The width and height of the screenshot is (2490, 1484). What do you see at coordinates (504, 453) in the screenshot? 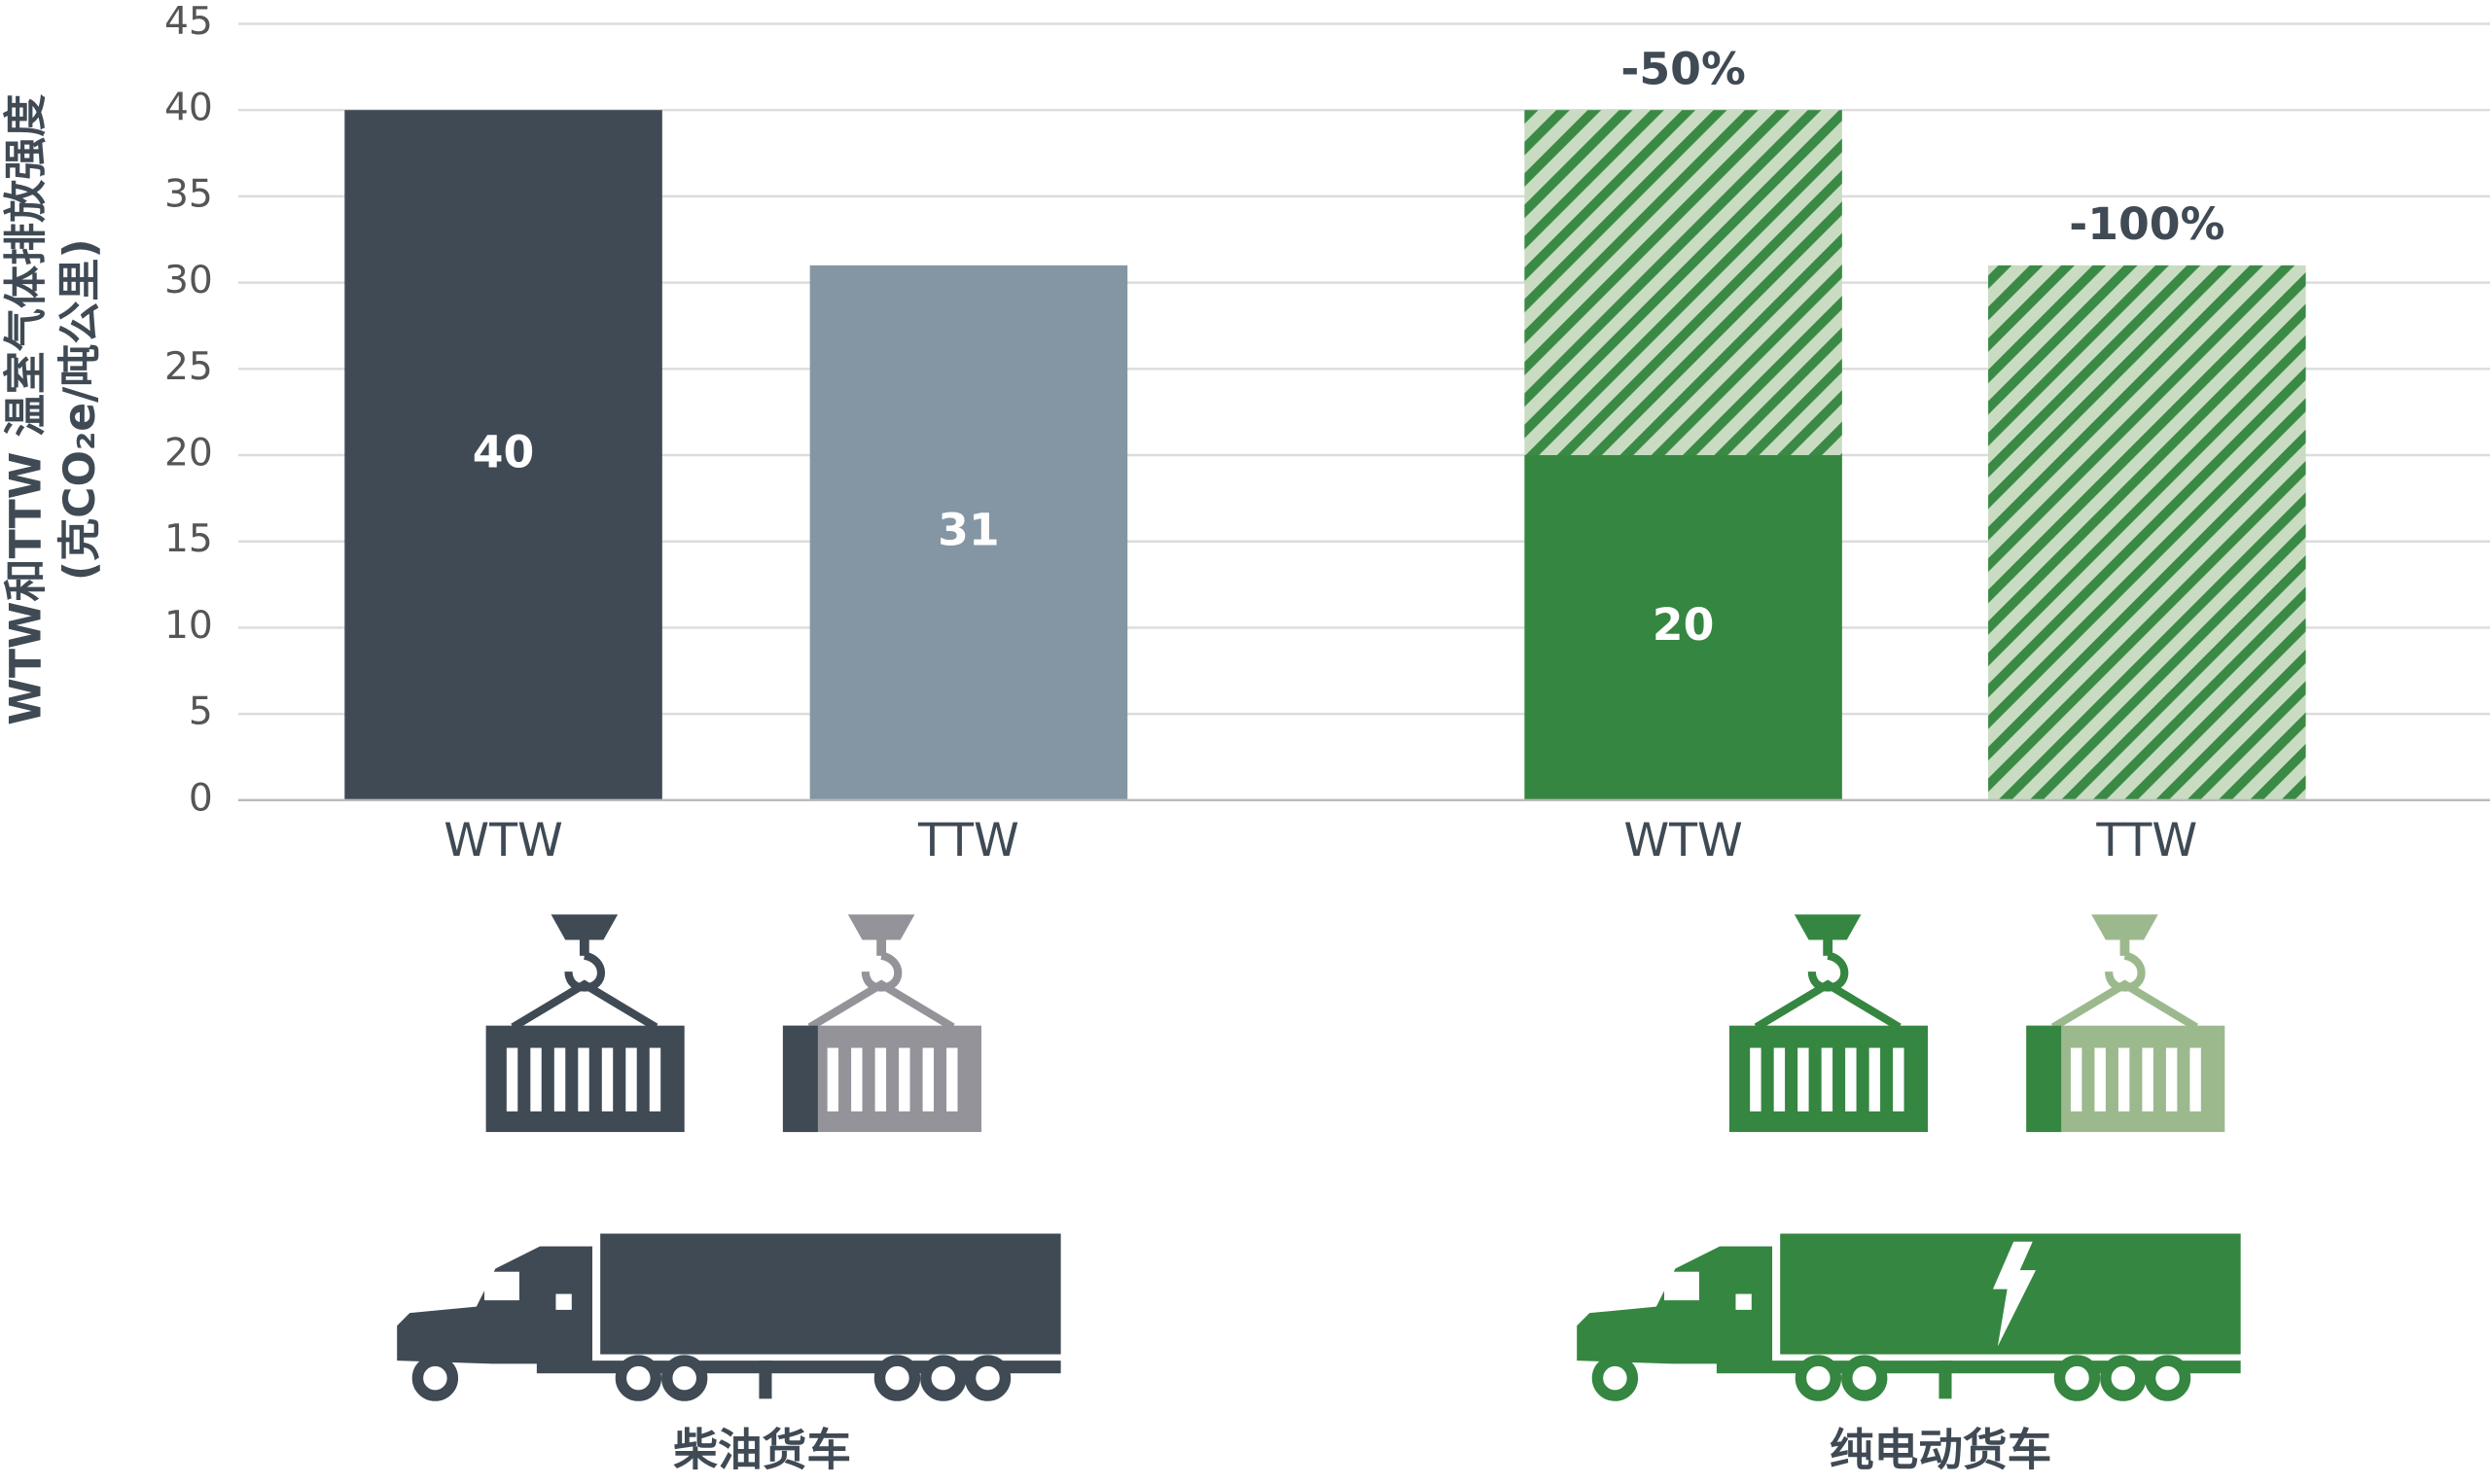
I see `value-label: 40` at bounding box center [504, 453].